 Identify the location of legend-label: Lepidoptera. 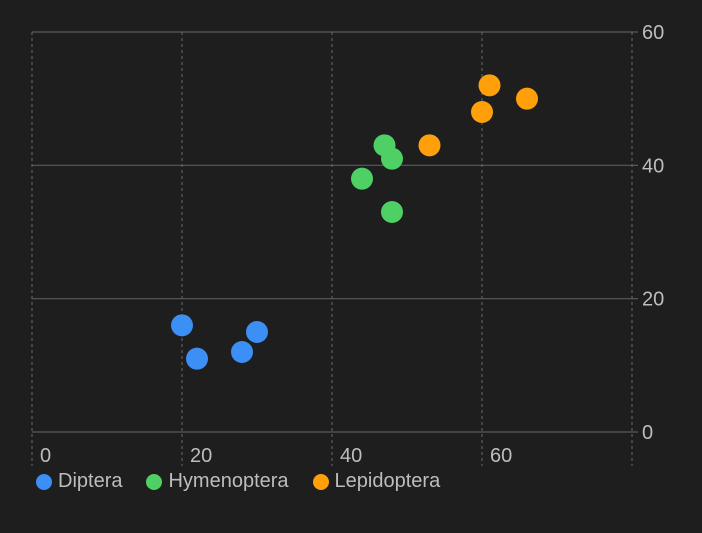
(387, 481).